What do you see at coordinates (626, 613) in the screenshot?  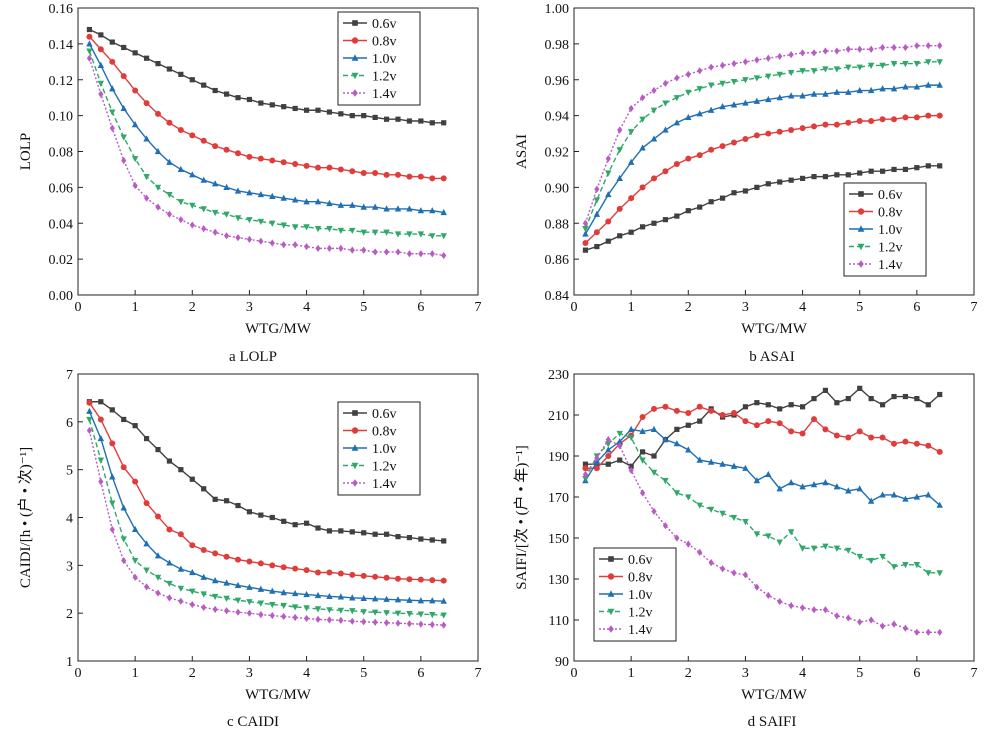 I see `legend-item: 1.2v` at bounding box center [626, 613].